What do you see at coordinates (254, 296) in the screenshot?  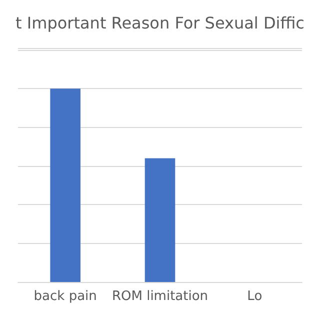 I see `x-tick-label: Lo` at bounding box center [254, 296].